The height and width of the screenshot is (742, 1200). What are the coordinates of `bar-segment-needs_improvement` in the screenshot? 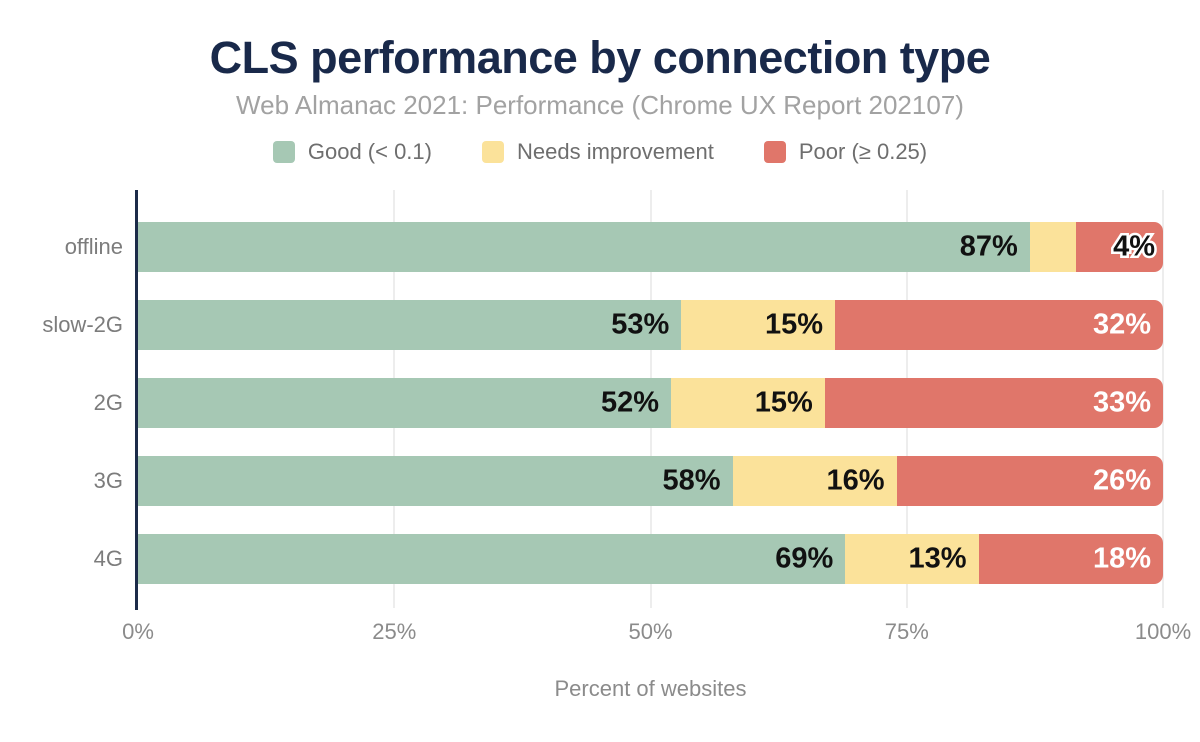 It's located at (1052, 247).